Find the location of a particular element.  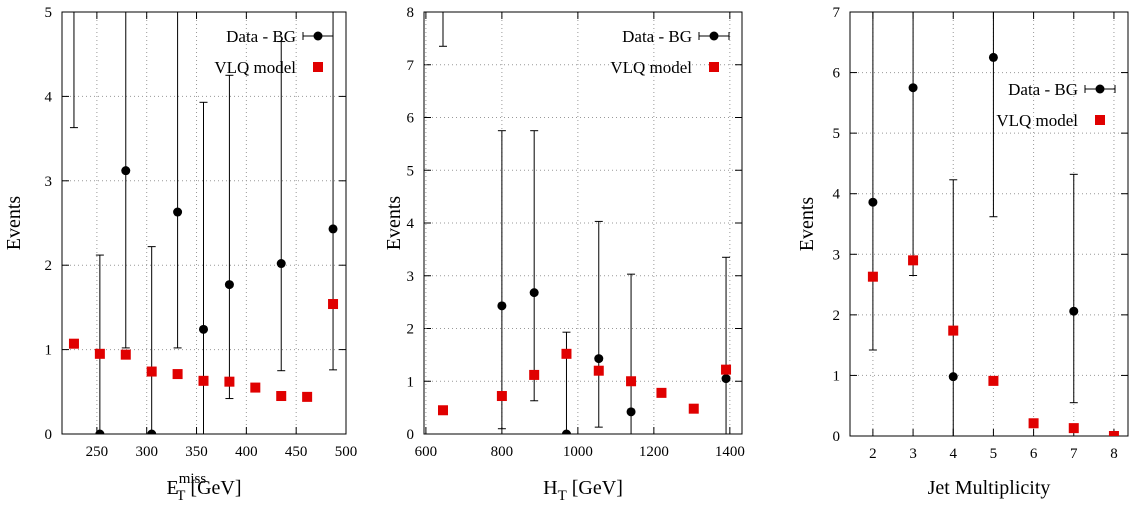

x-axis-label: Emiss T [GeV] is located at coordinates (204, 487).